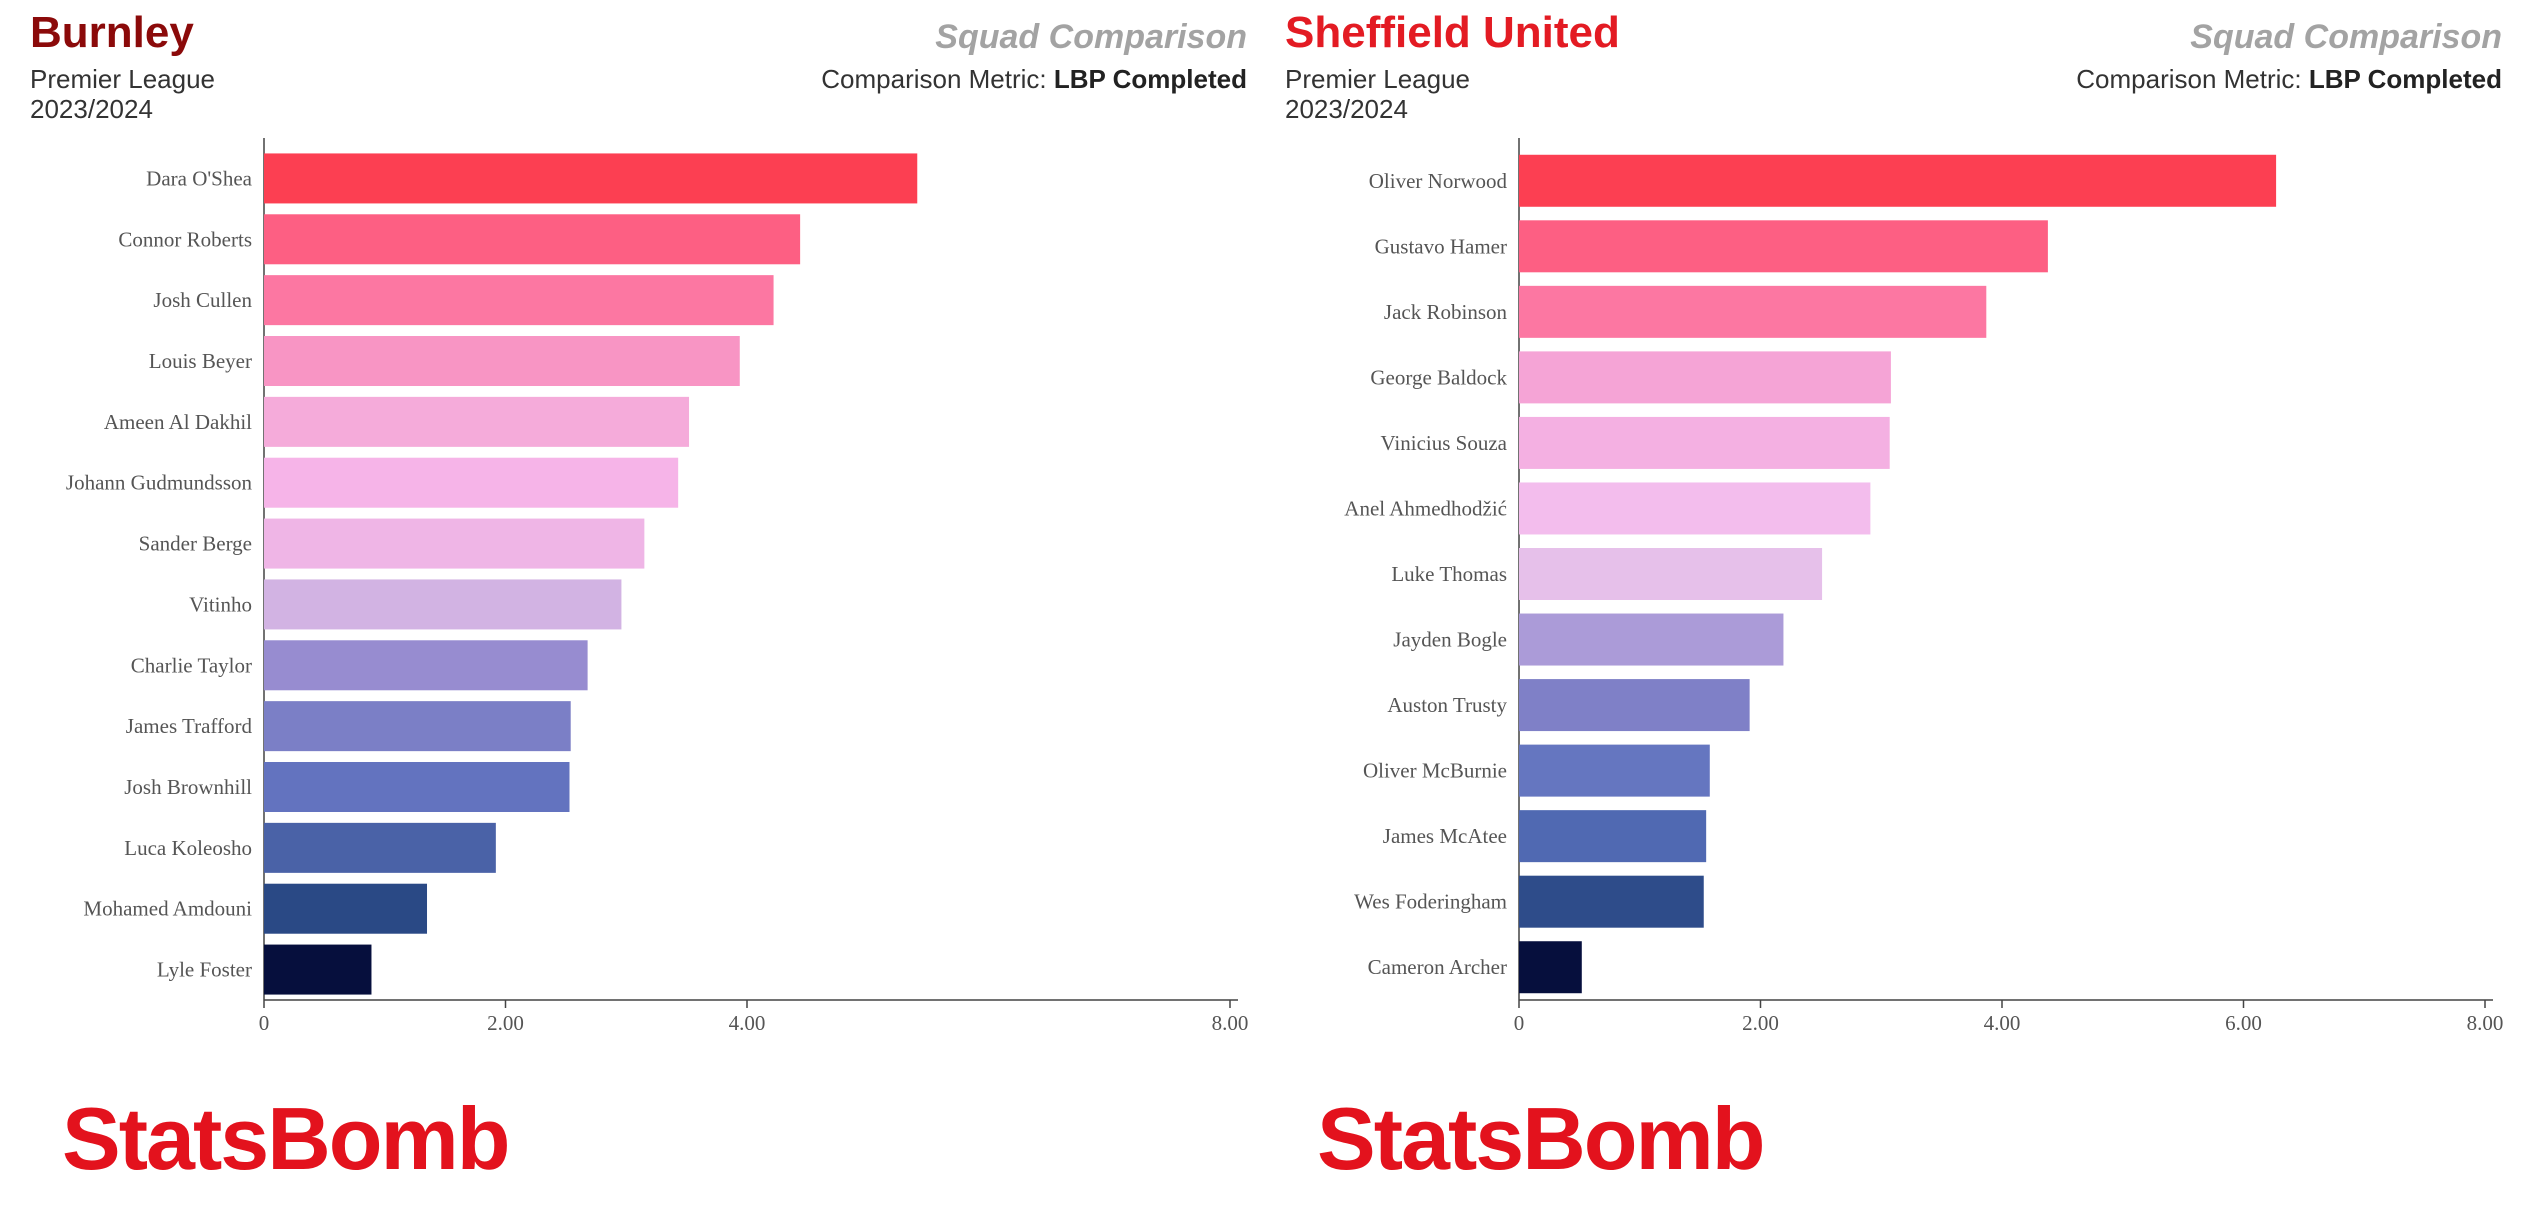 The width and height of the screenshot is (2534, 1218). Describe the element at coordinates (189, 726) in the screenshot. I see `category-label: James Trafford` at that location.